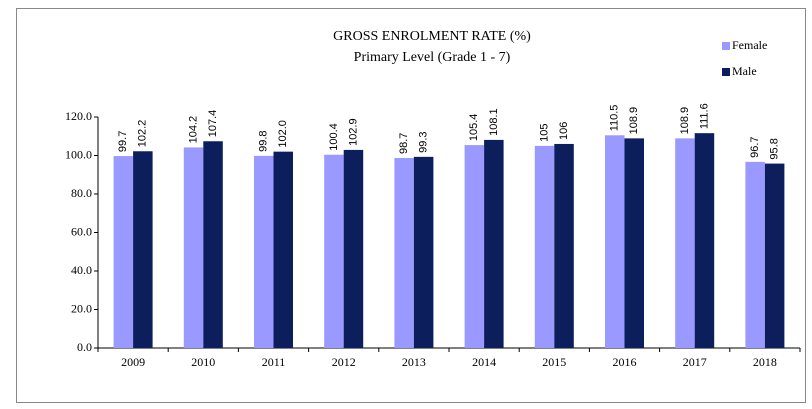  What do you see at coordinates (424, 141) in the screenshot?
I see `value-label: 99.3` at bounding box center [424, 141].